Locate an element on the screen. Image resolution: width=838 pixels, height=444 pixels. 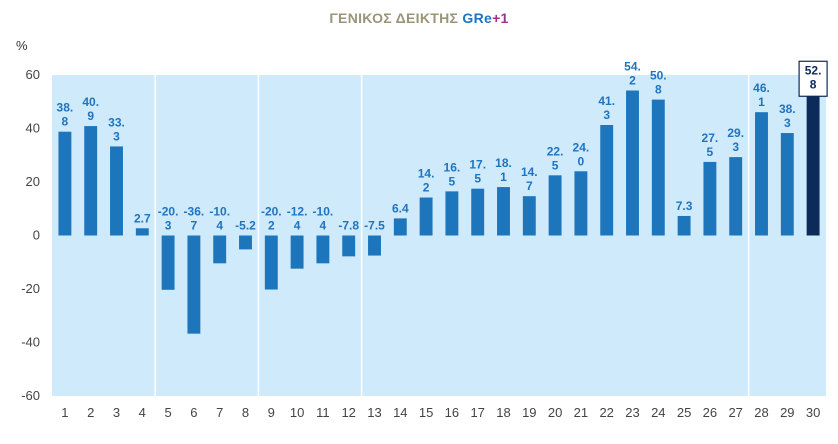
data-label: 46. is located at coordinates (761, 88).